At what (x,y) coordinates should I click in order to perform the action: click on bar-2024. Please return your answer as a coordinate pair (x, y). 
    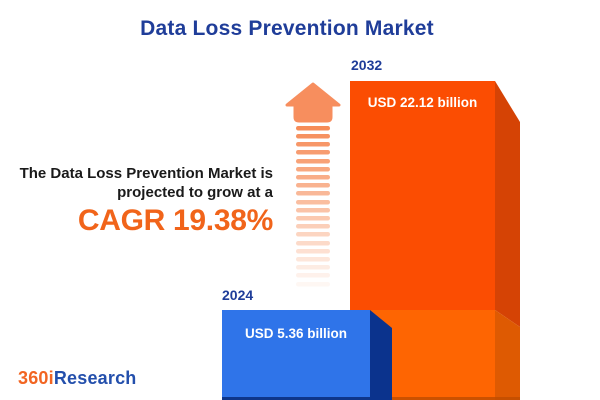
    Looking at the image, I should click on (307, 355).